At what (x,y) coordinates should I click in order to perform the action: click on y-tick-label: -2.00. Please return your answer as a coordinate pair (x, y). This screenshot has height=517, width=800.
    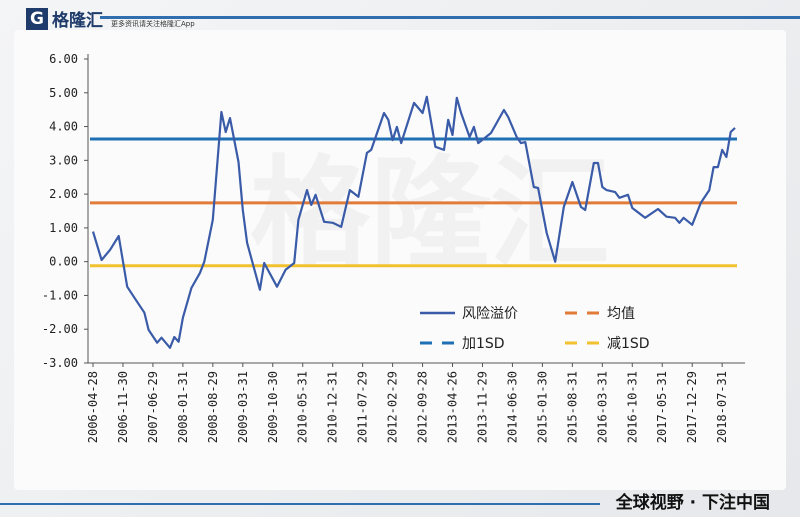
    Looking at the image, I should click on (60, 329).